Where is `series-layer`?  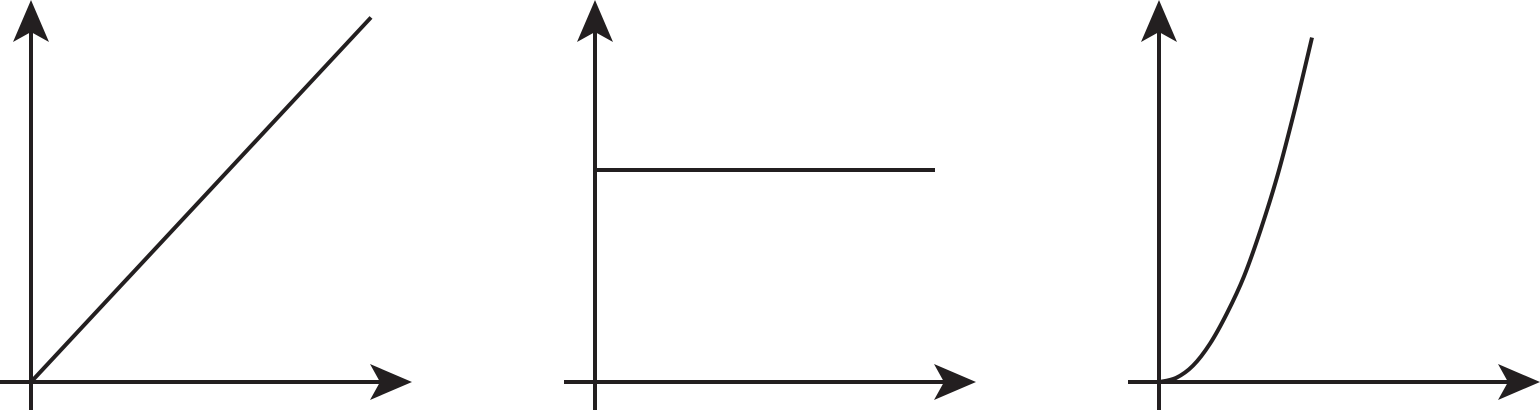 series-layer is located at coordinates (1236, 210).